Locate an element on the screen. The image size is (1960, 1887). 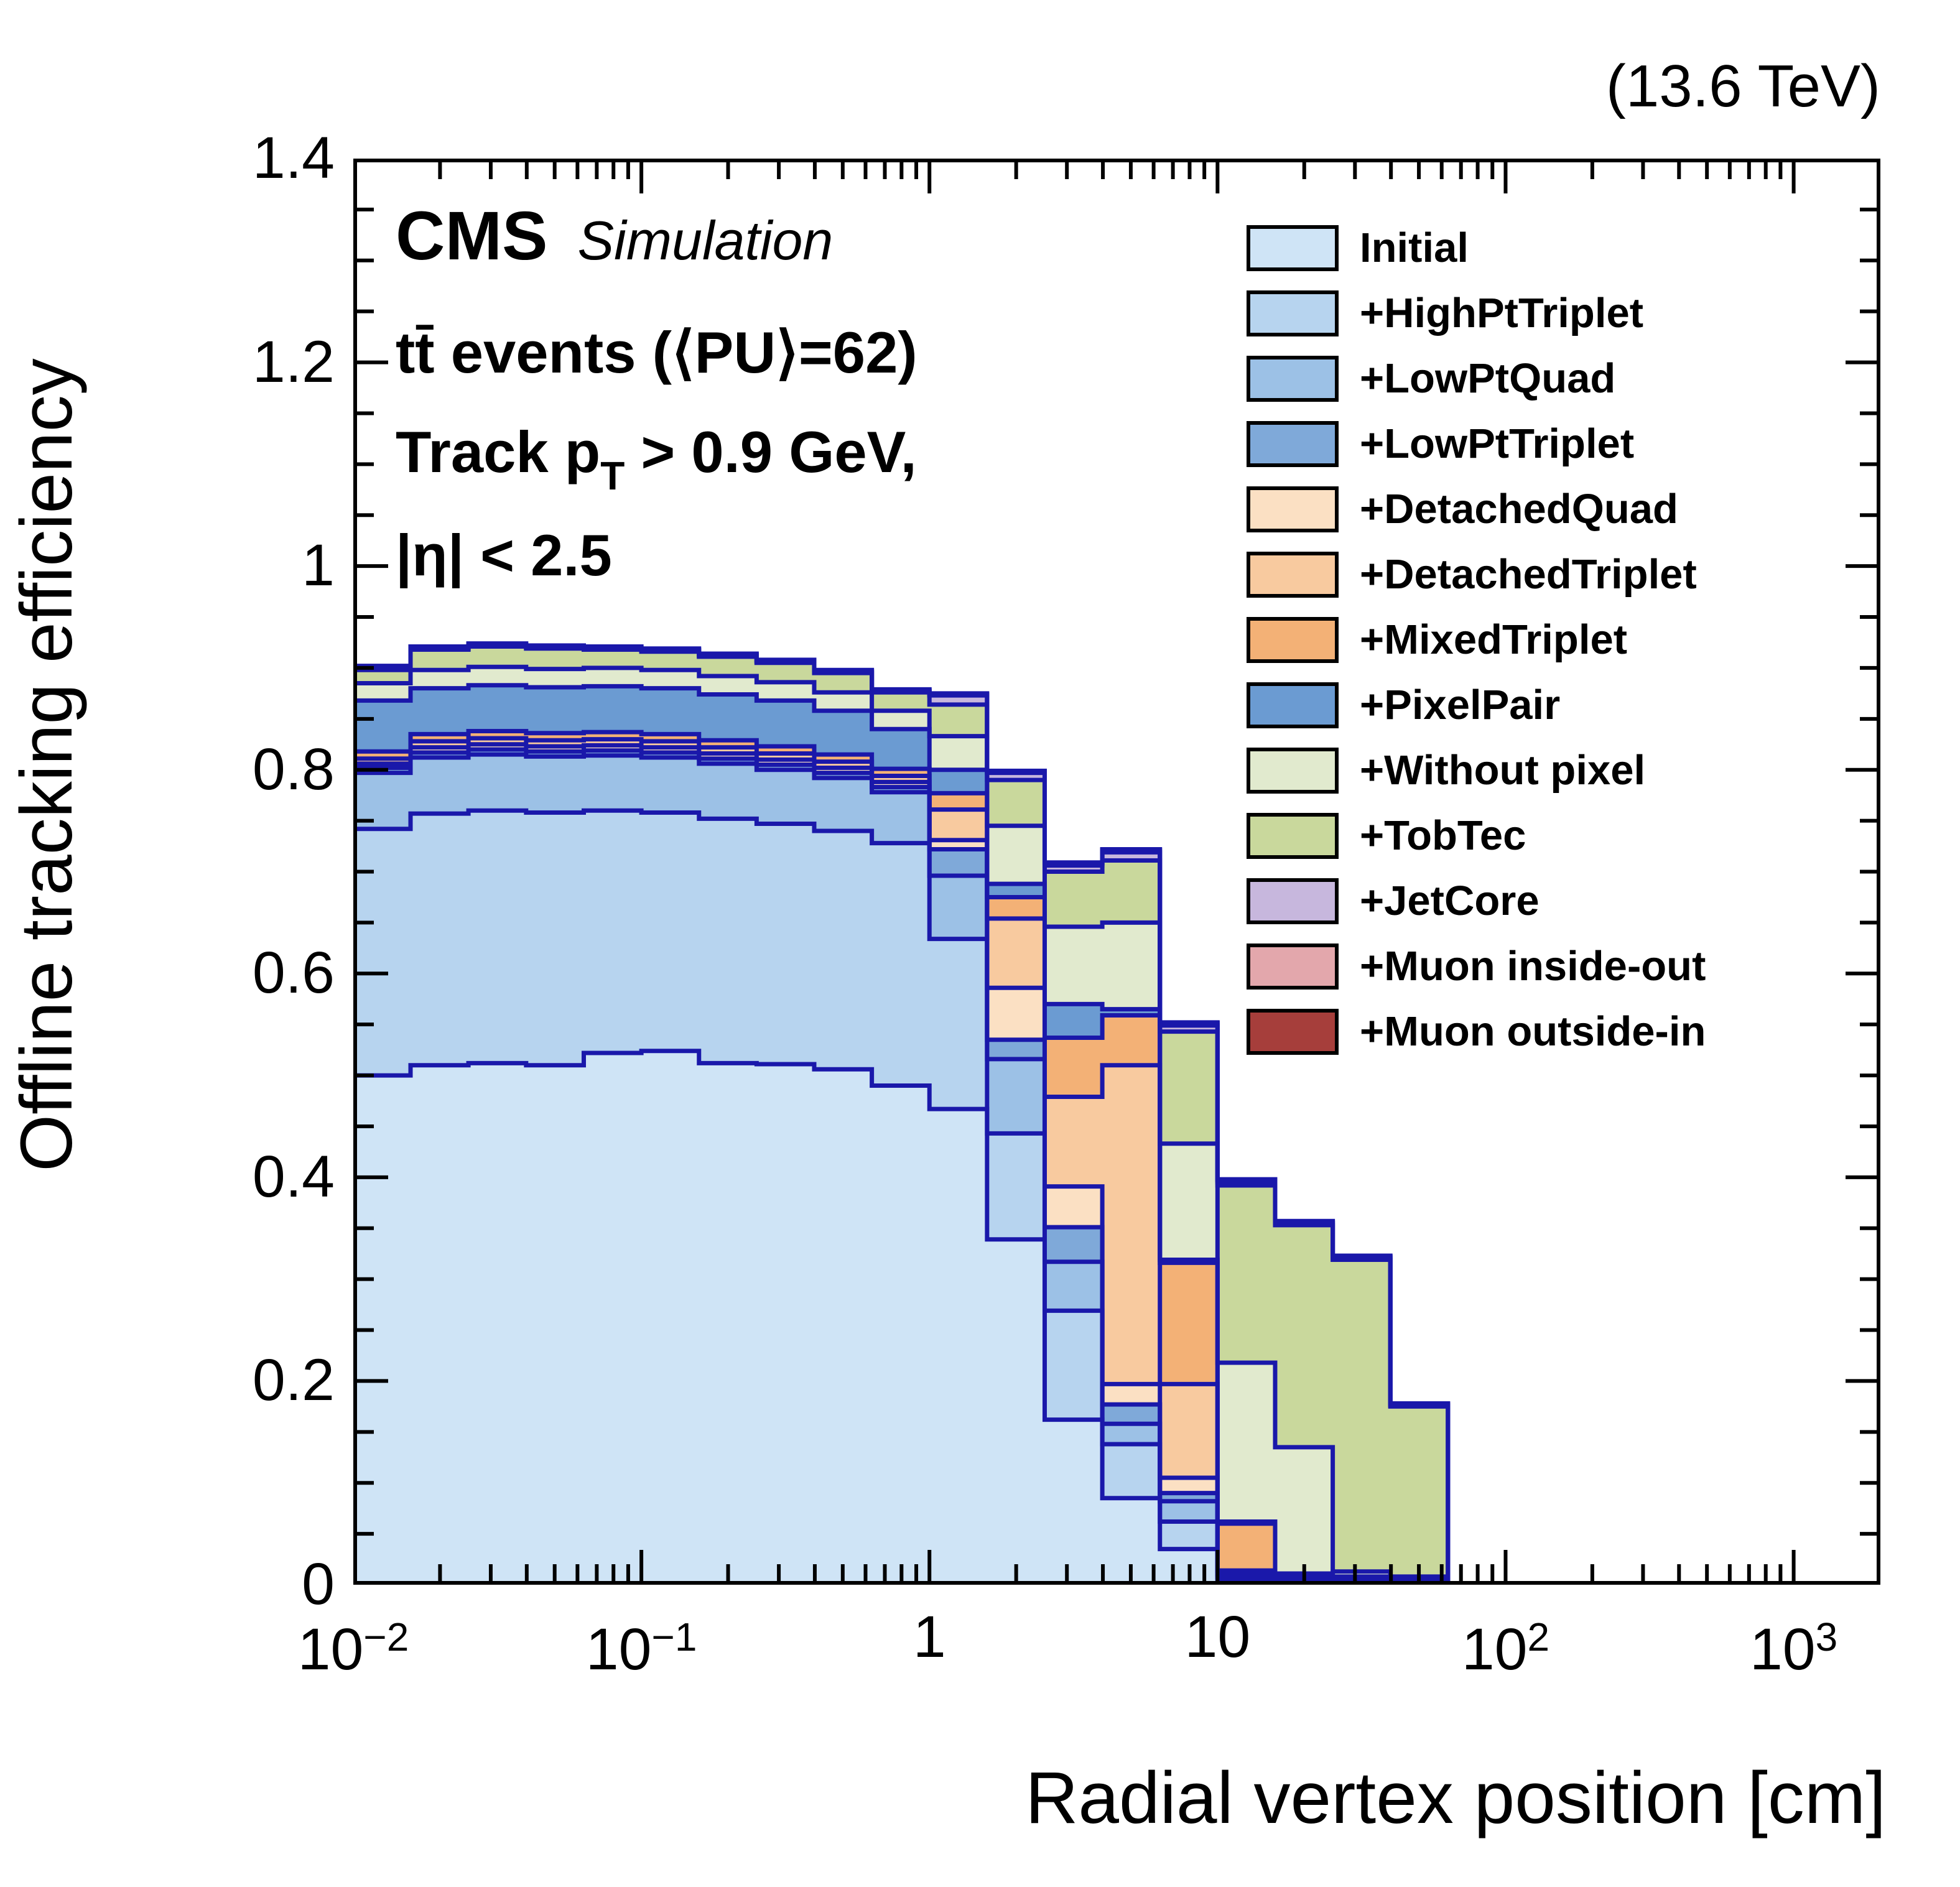
legend-label: +Without pixel is located at coordinates (1503, 770).